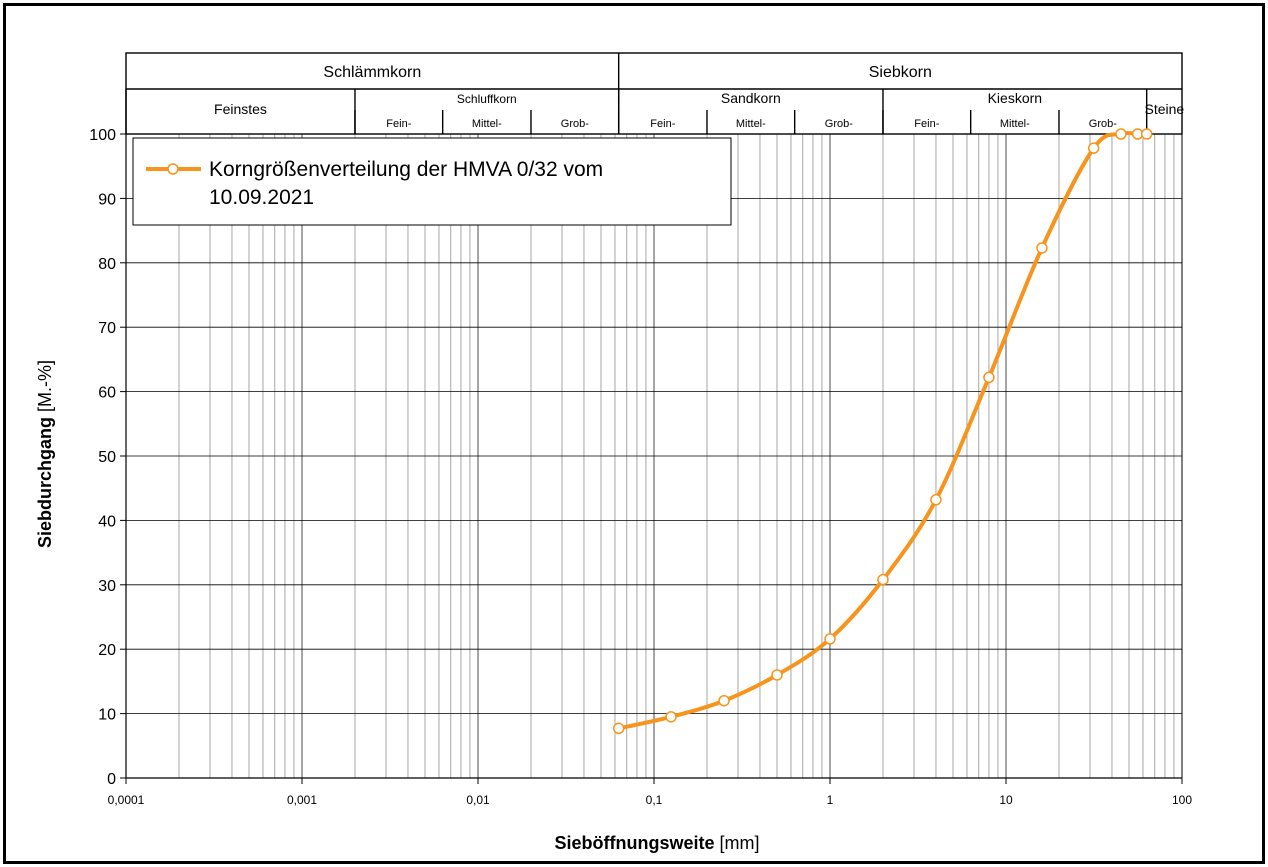 The height and width of the screenshot is (867, 1268). Describe the element at coordinates (372, 72) in the screenshot. I see `header-row1-label: Schlämmkorn` at that location.